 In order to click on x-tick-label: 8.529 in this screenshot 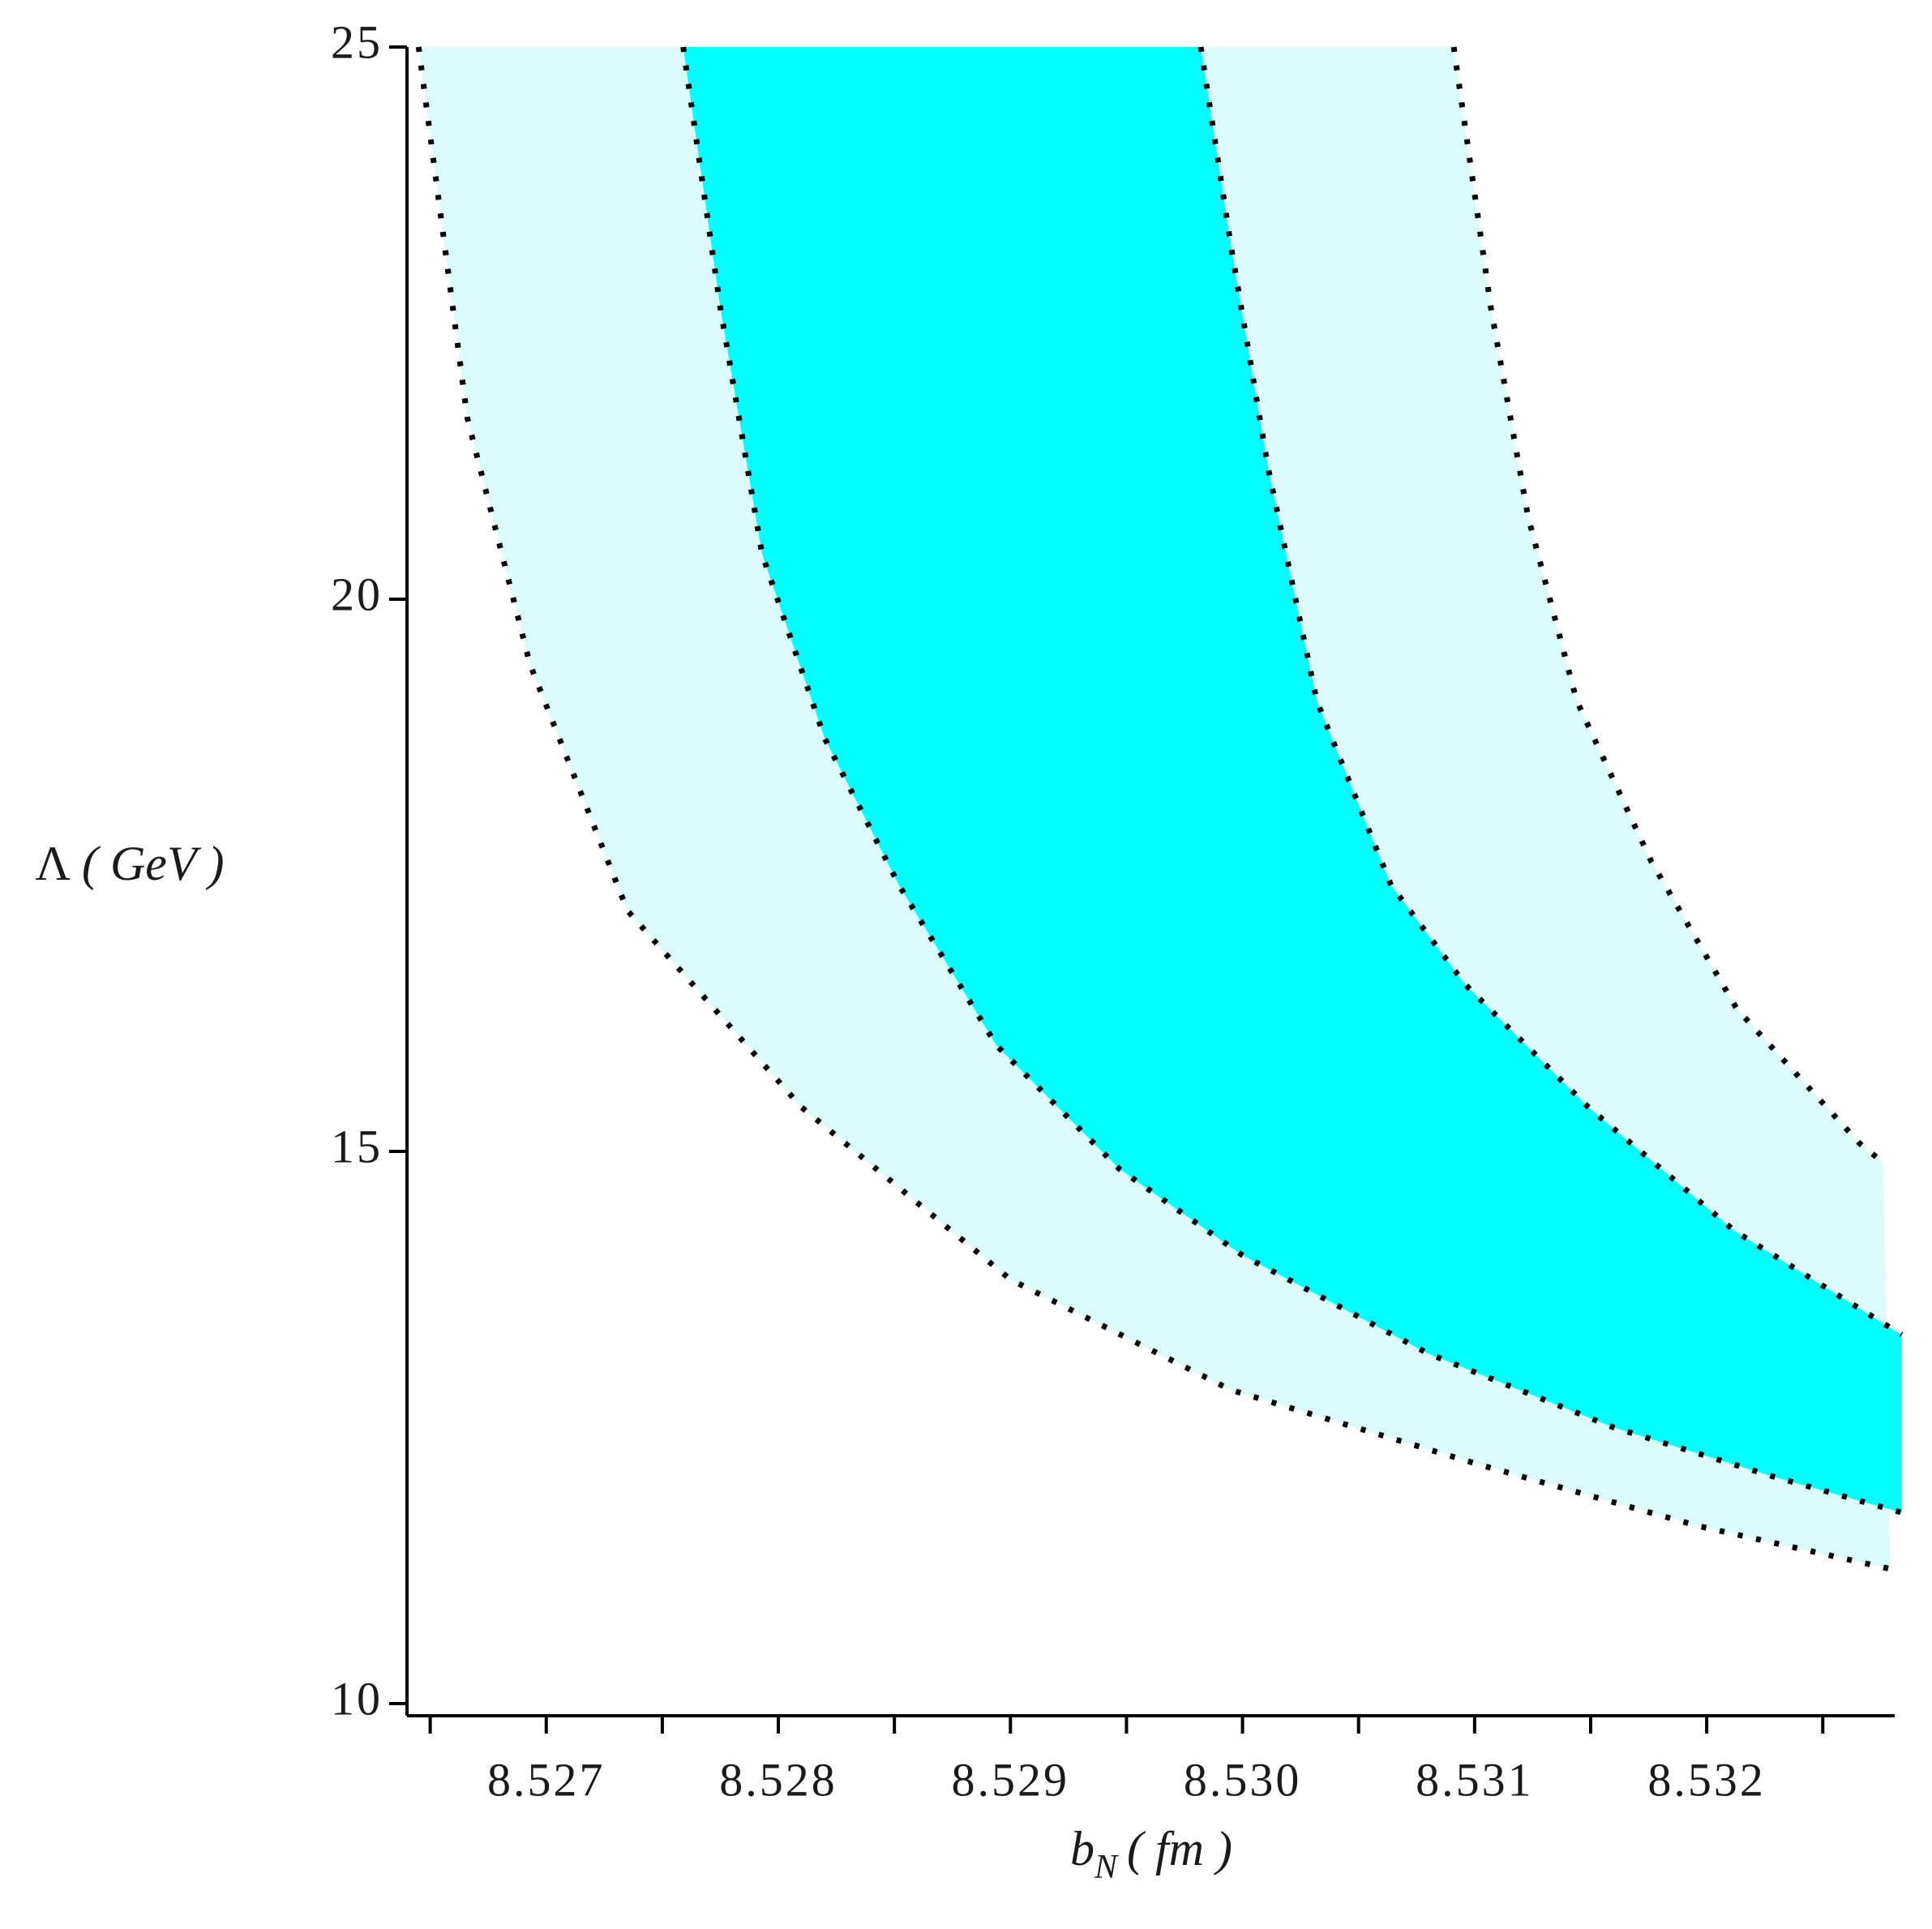, I will do `click(1011, 1779)`.